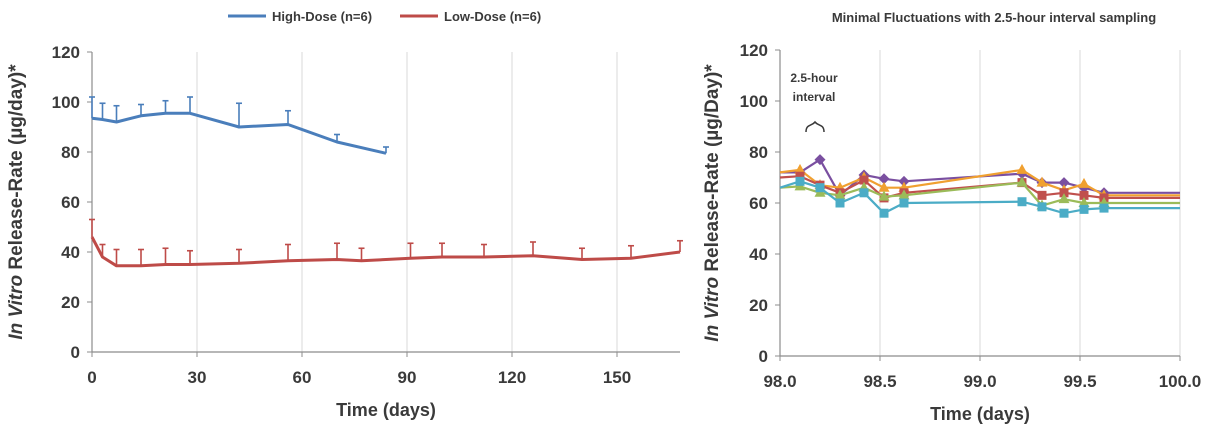  What do you see at coordinates (1079, 381) in the screenshot?
I see `x-tick-label: 99.5` at bounding box center [1079, 381].